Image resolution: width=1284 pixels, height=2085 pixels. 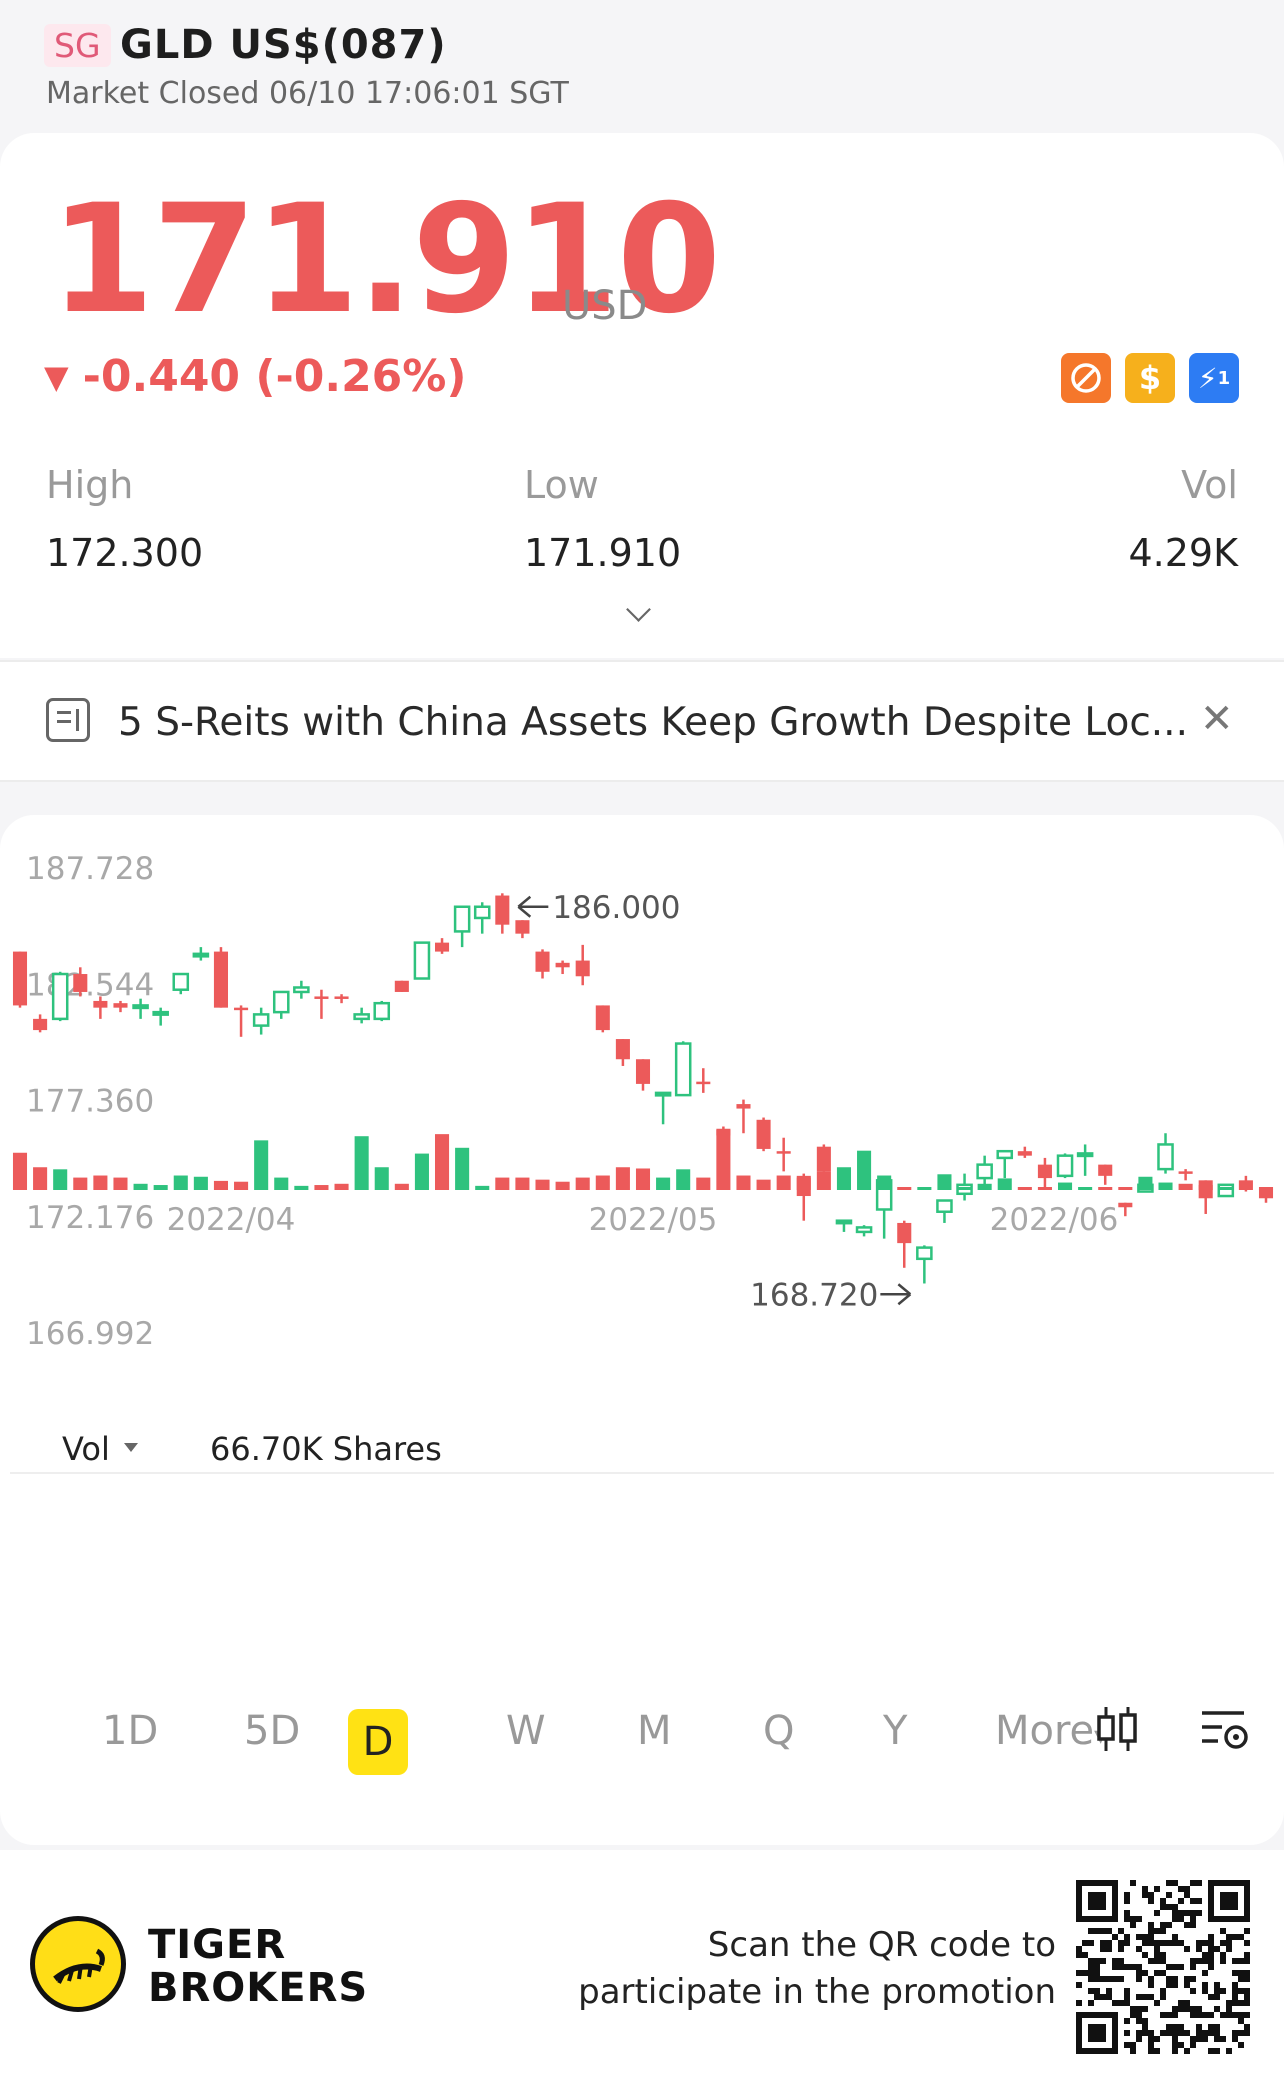 What do you see at coordinates (654, 1731) in the screenshot?
I see `timeframe-m: M` at bounding box center [654, 1731].